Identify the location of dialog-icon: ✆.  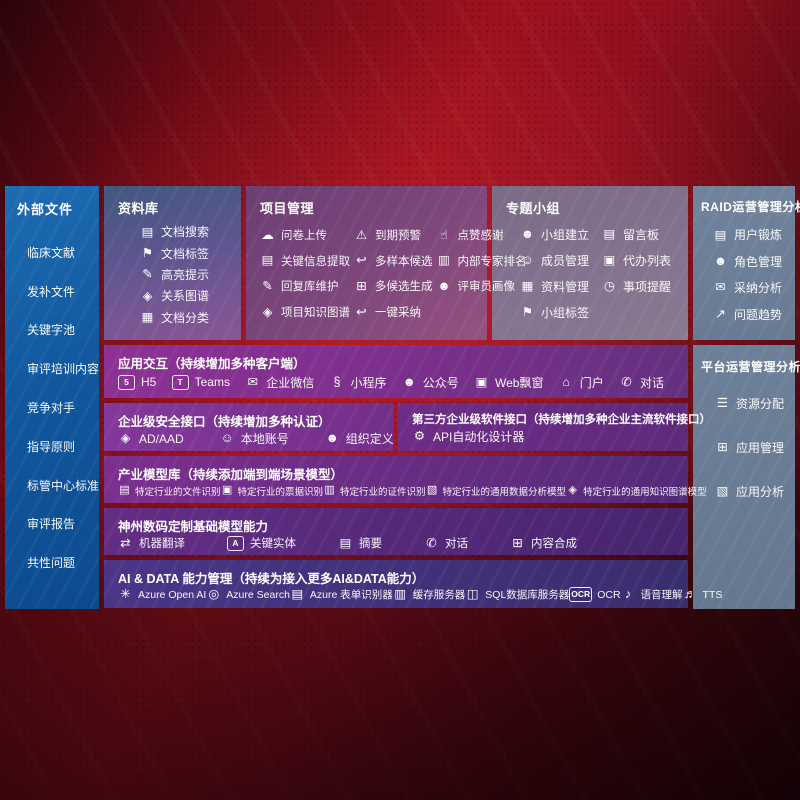
(626, 381).